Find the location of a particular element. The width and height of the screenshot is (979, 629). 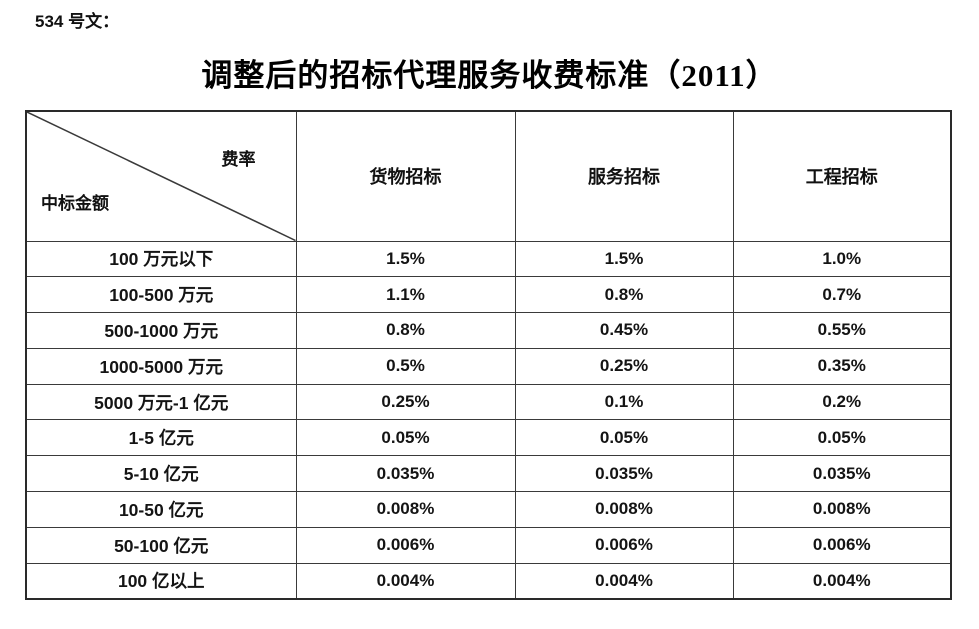

goods-rate-cell: 0.004% is located at coordinates (405, 581).